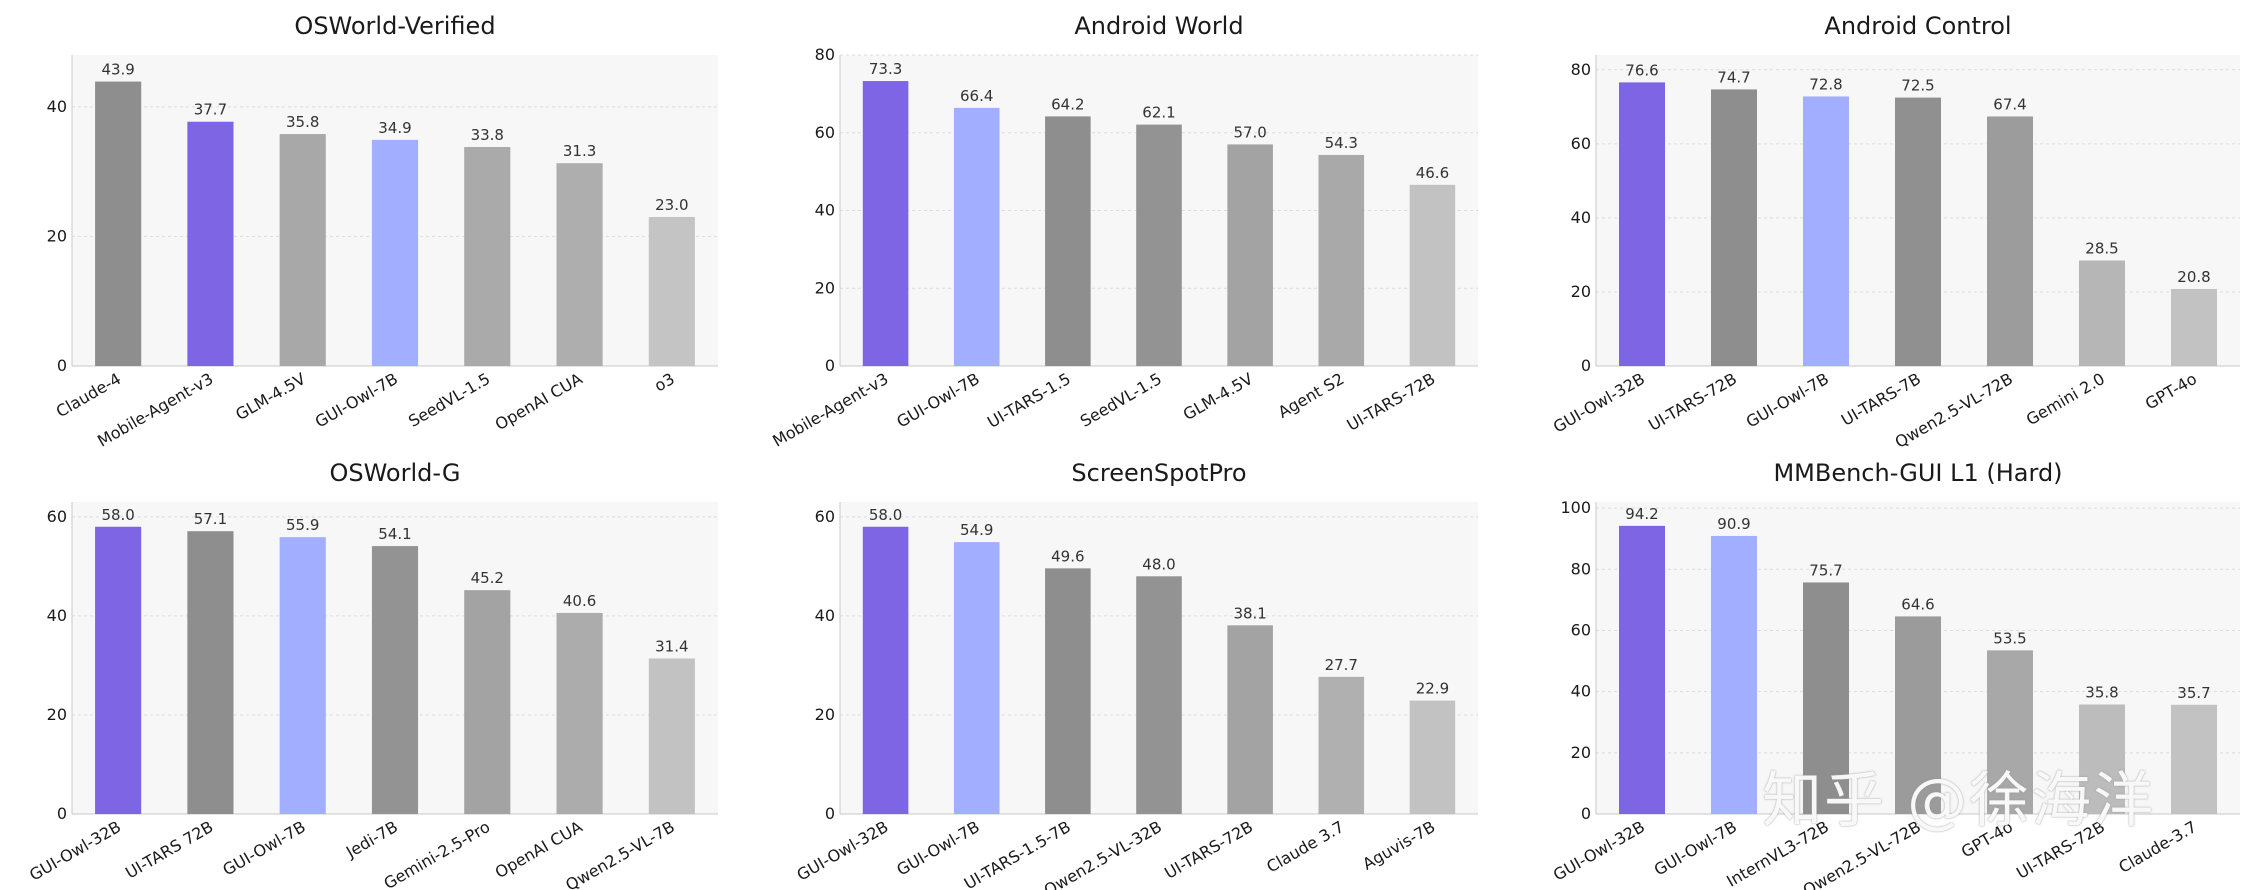 The image size is (2244, 890). What do you see at coordinates (2009, 104) in the screenshot?
I see `value-label: 67.4` at bounding box center [2009, 104].